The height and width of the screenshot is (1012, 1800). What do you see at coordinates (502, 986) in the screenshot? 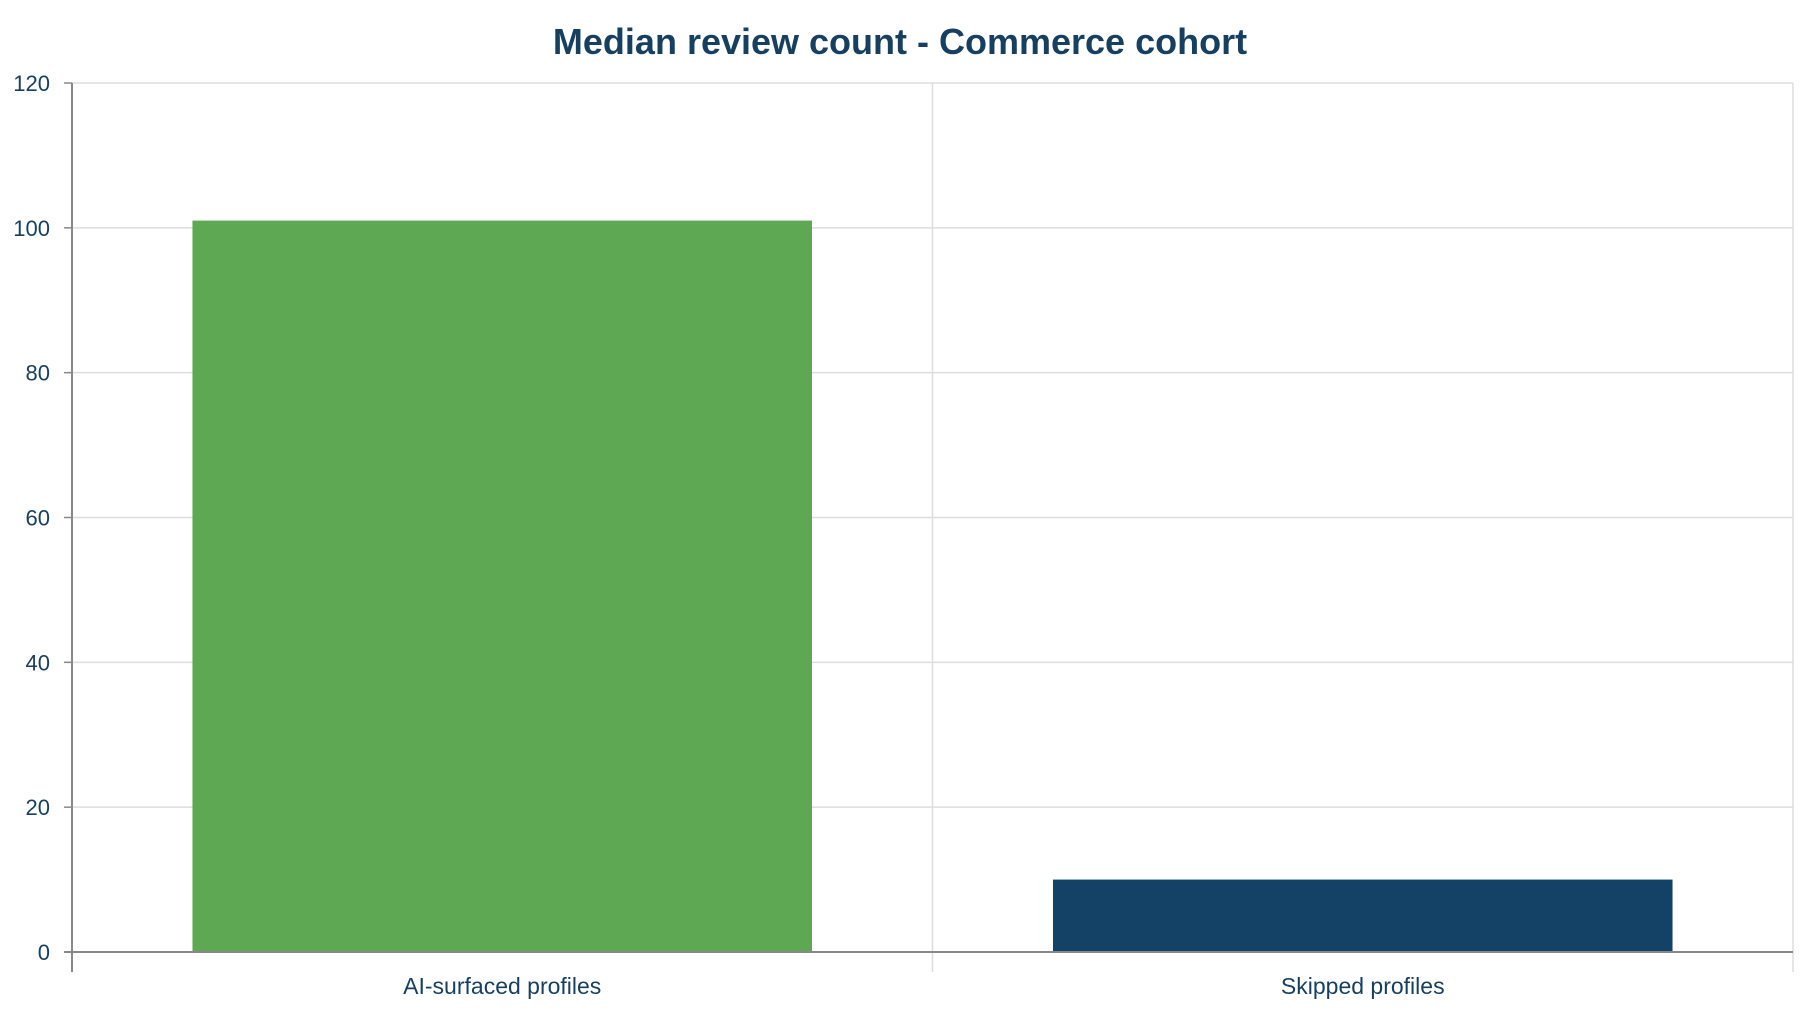
I see `x-category-label: AI-surfaced profiles` at bounding box center [502, 986].